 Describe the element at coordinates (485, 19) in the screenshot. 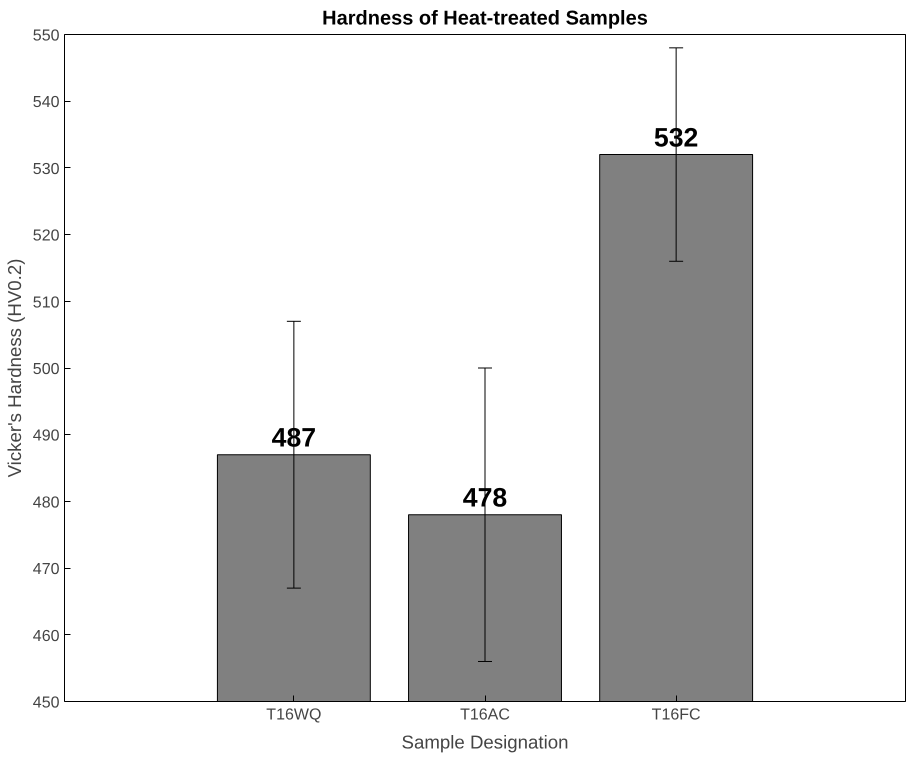

I see `chart-title: Hardness of Heat-treated Samples` at that location.